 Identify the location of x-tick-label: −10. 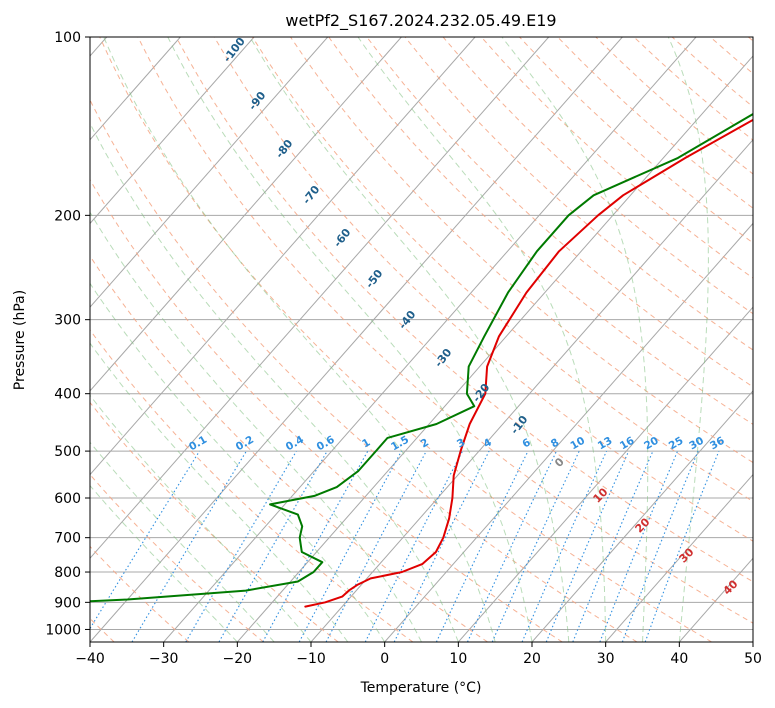
(311, 659).